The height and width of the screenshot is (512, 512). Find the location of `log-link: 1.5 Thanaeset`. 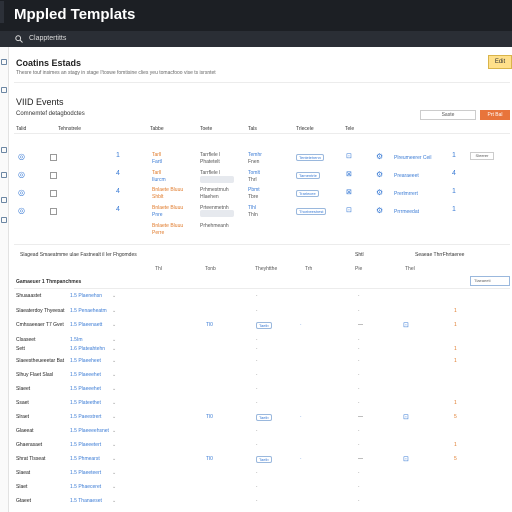

log-link: 1.5 Thanaeset is located at coordinates (86, 501).